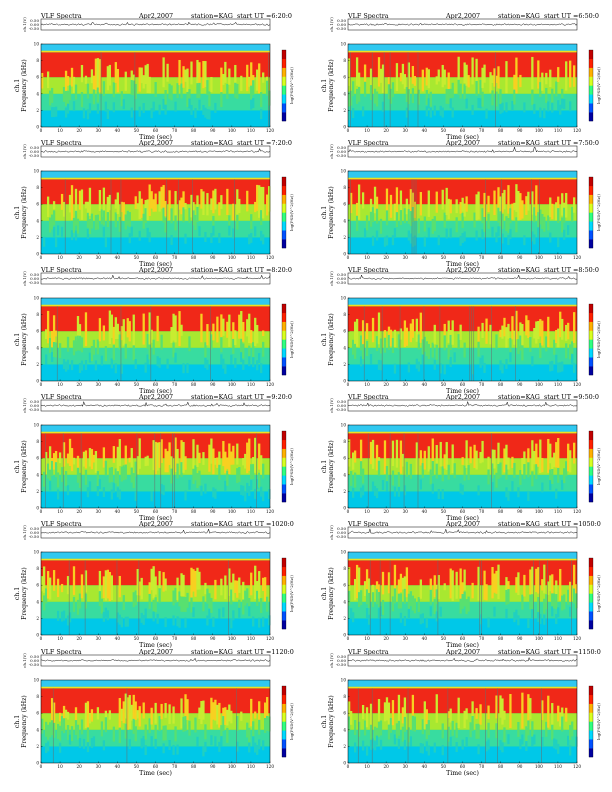 This screenshot has height=792, width=612. I want to click on x-tick-label: 20, so click(386, 511).